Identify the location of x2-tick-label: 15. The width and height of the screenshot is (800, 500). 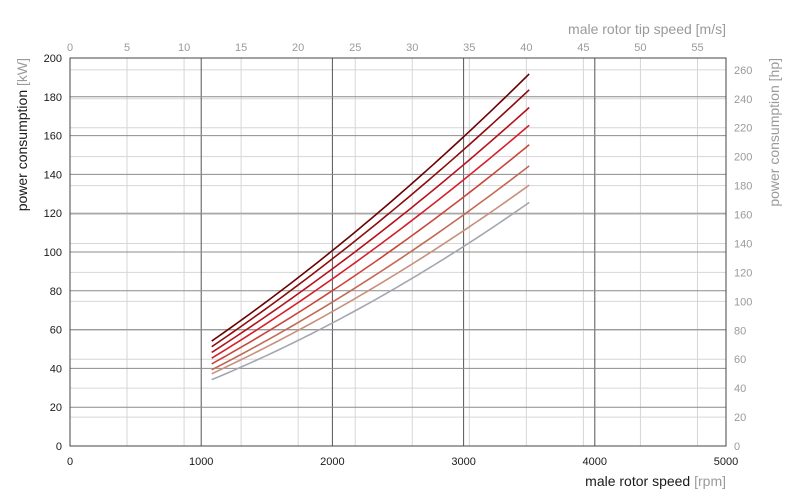
(241, 48).